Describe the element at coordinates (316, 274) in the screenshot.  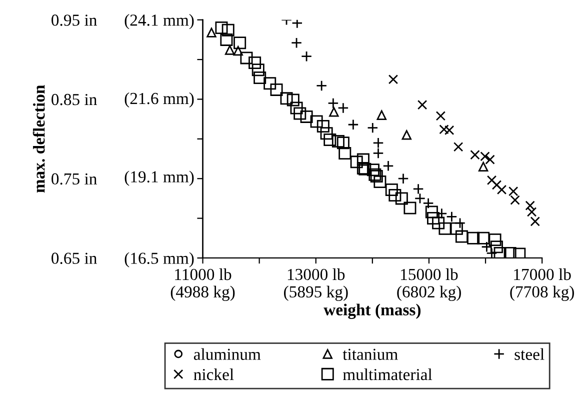
I see `x-tick-label: 13000 lb` at that location.